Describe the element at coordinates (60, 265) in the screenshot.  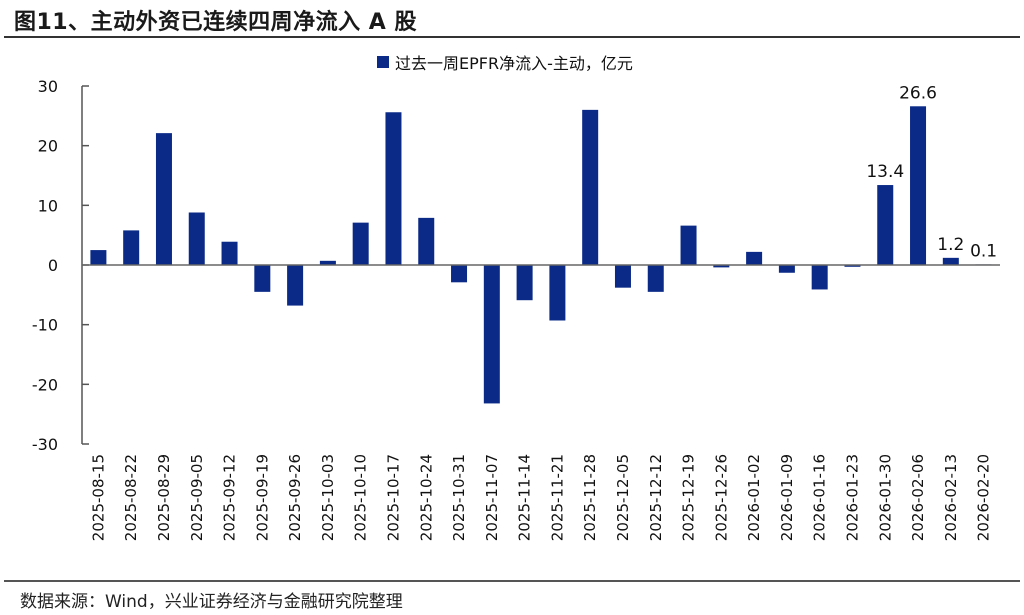
I see `y-axis: 30 20 10 0 -10 -20 -30` at that location.